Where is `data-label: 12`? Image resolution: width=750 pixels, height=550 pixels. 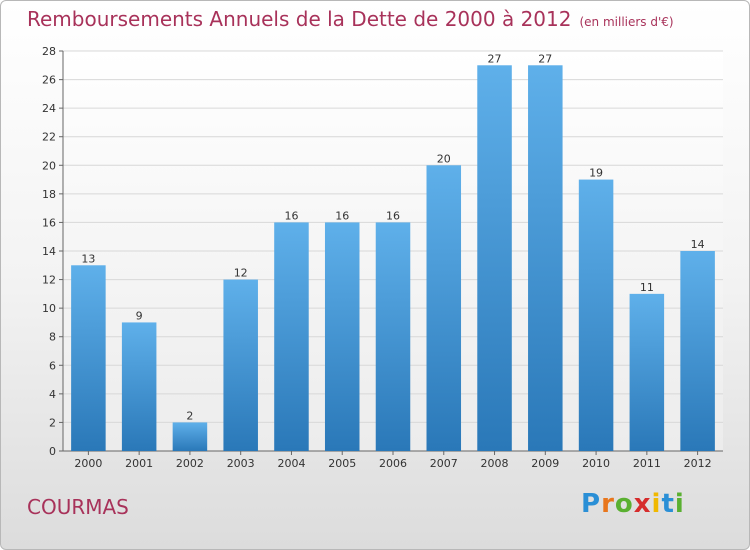 data-label: 12 is located at coordinates (241, 273).